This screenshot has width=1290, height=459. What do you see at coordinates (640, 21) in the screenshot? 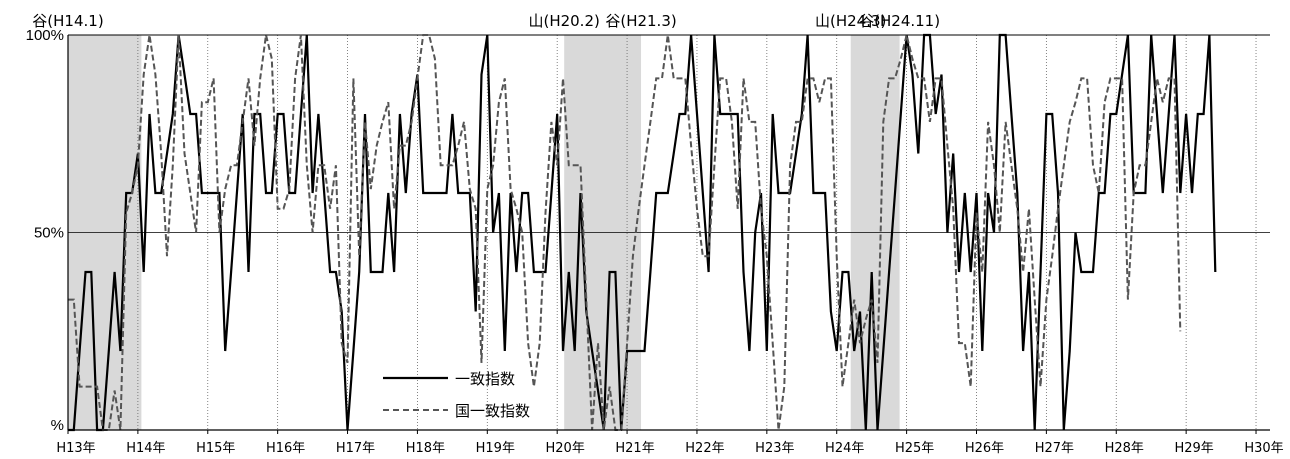
I see `turning-point-label: 谷(H21.3)` at bounding box center [640, 21].